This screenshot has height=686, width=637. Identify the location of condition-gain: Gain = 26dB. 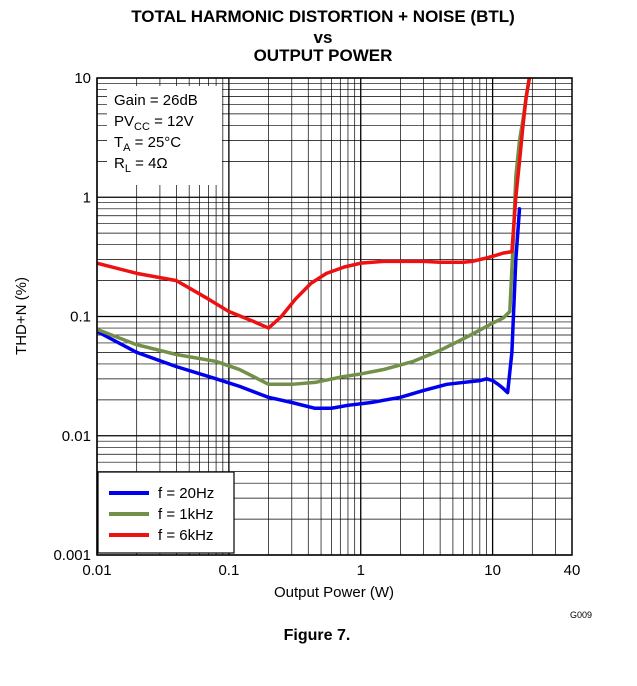
(156, 100).